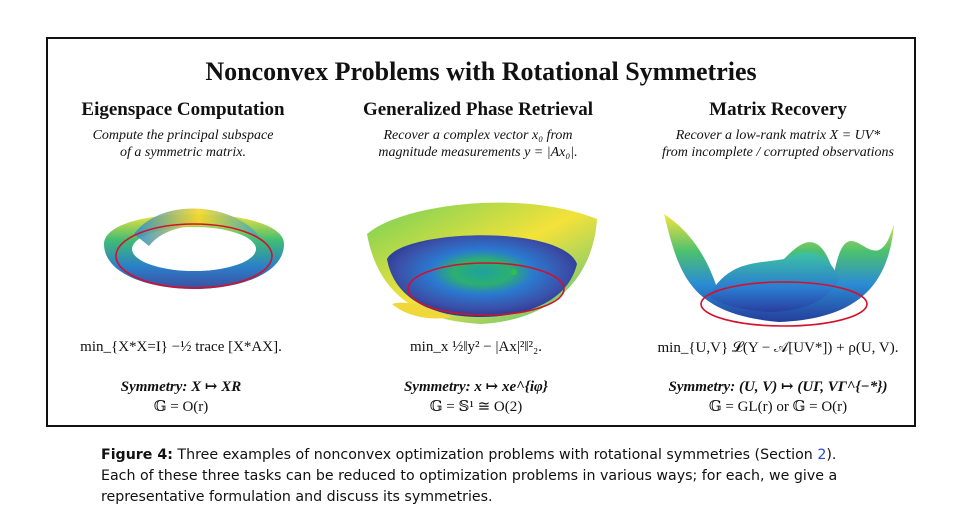  What do you see at coordinates (778, 407) in the screenshot?
I see `symmetry-group: 𝔾 = GL(r) or 𝔾 = O(r)` at bounding box center [778, 407].